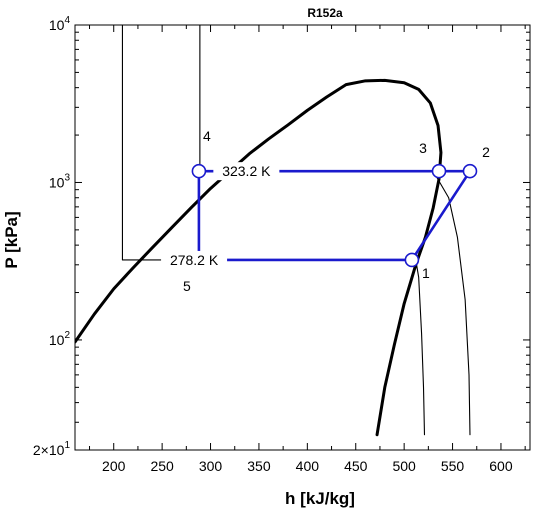 The image size is (550, 518). Describe the element at coordinates (320, 498) in the screenshot. I see `x-axis-title: h [kJ/kg]` at that location.